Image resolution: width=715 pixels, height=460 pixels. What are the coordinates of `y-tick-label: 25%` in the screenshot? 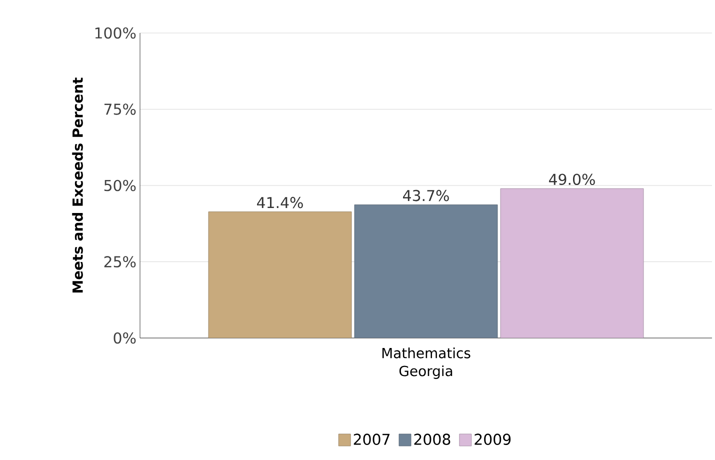 It's located at (120, 262).